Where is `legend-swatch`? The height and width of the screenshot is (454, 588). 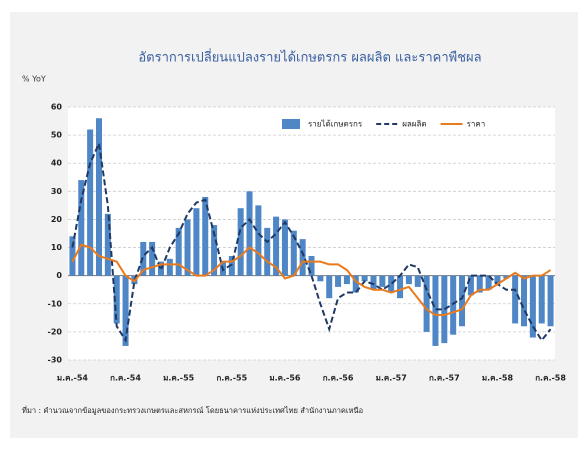
legend-swatch is located at coordinates (291, 124).